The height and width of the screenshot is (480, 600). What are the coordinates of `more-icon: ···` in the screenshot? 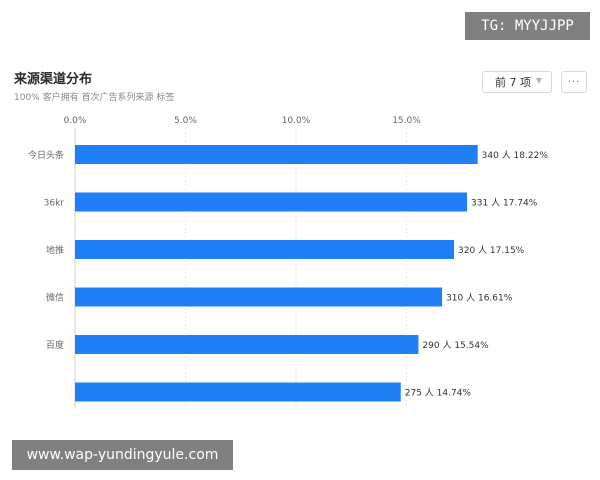 It's located at (574, 82).